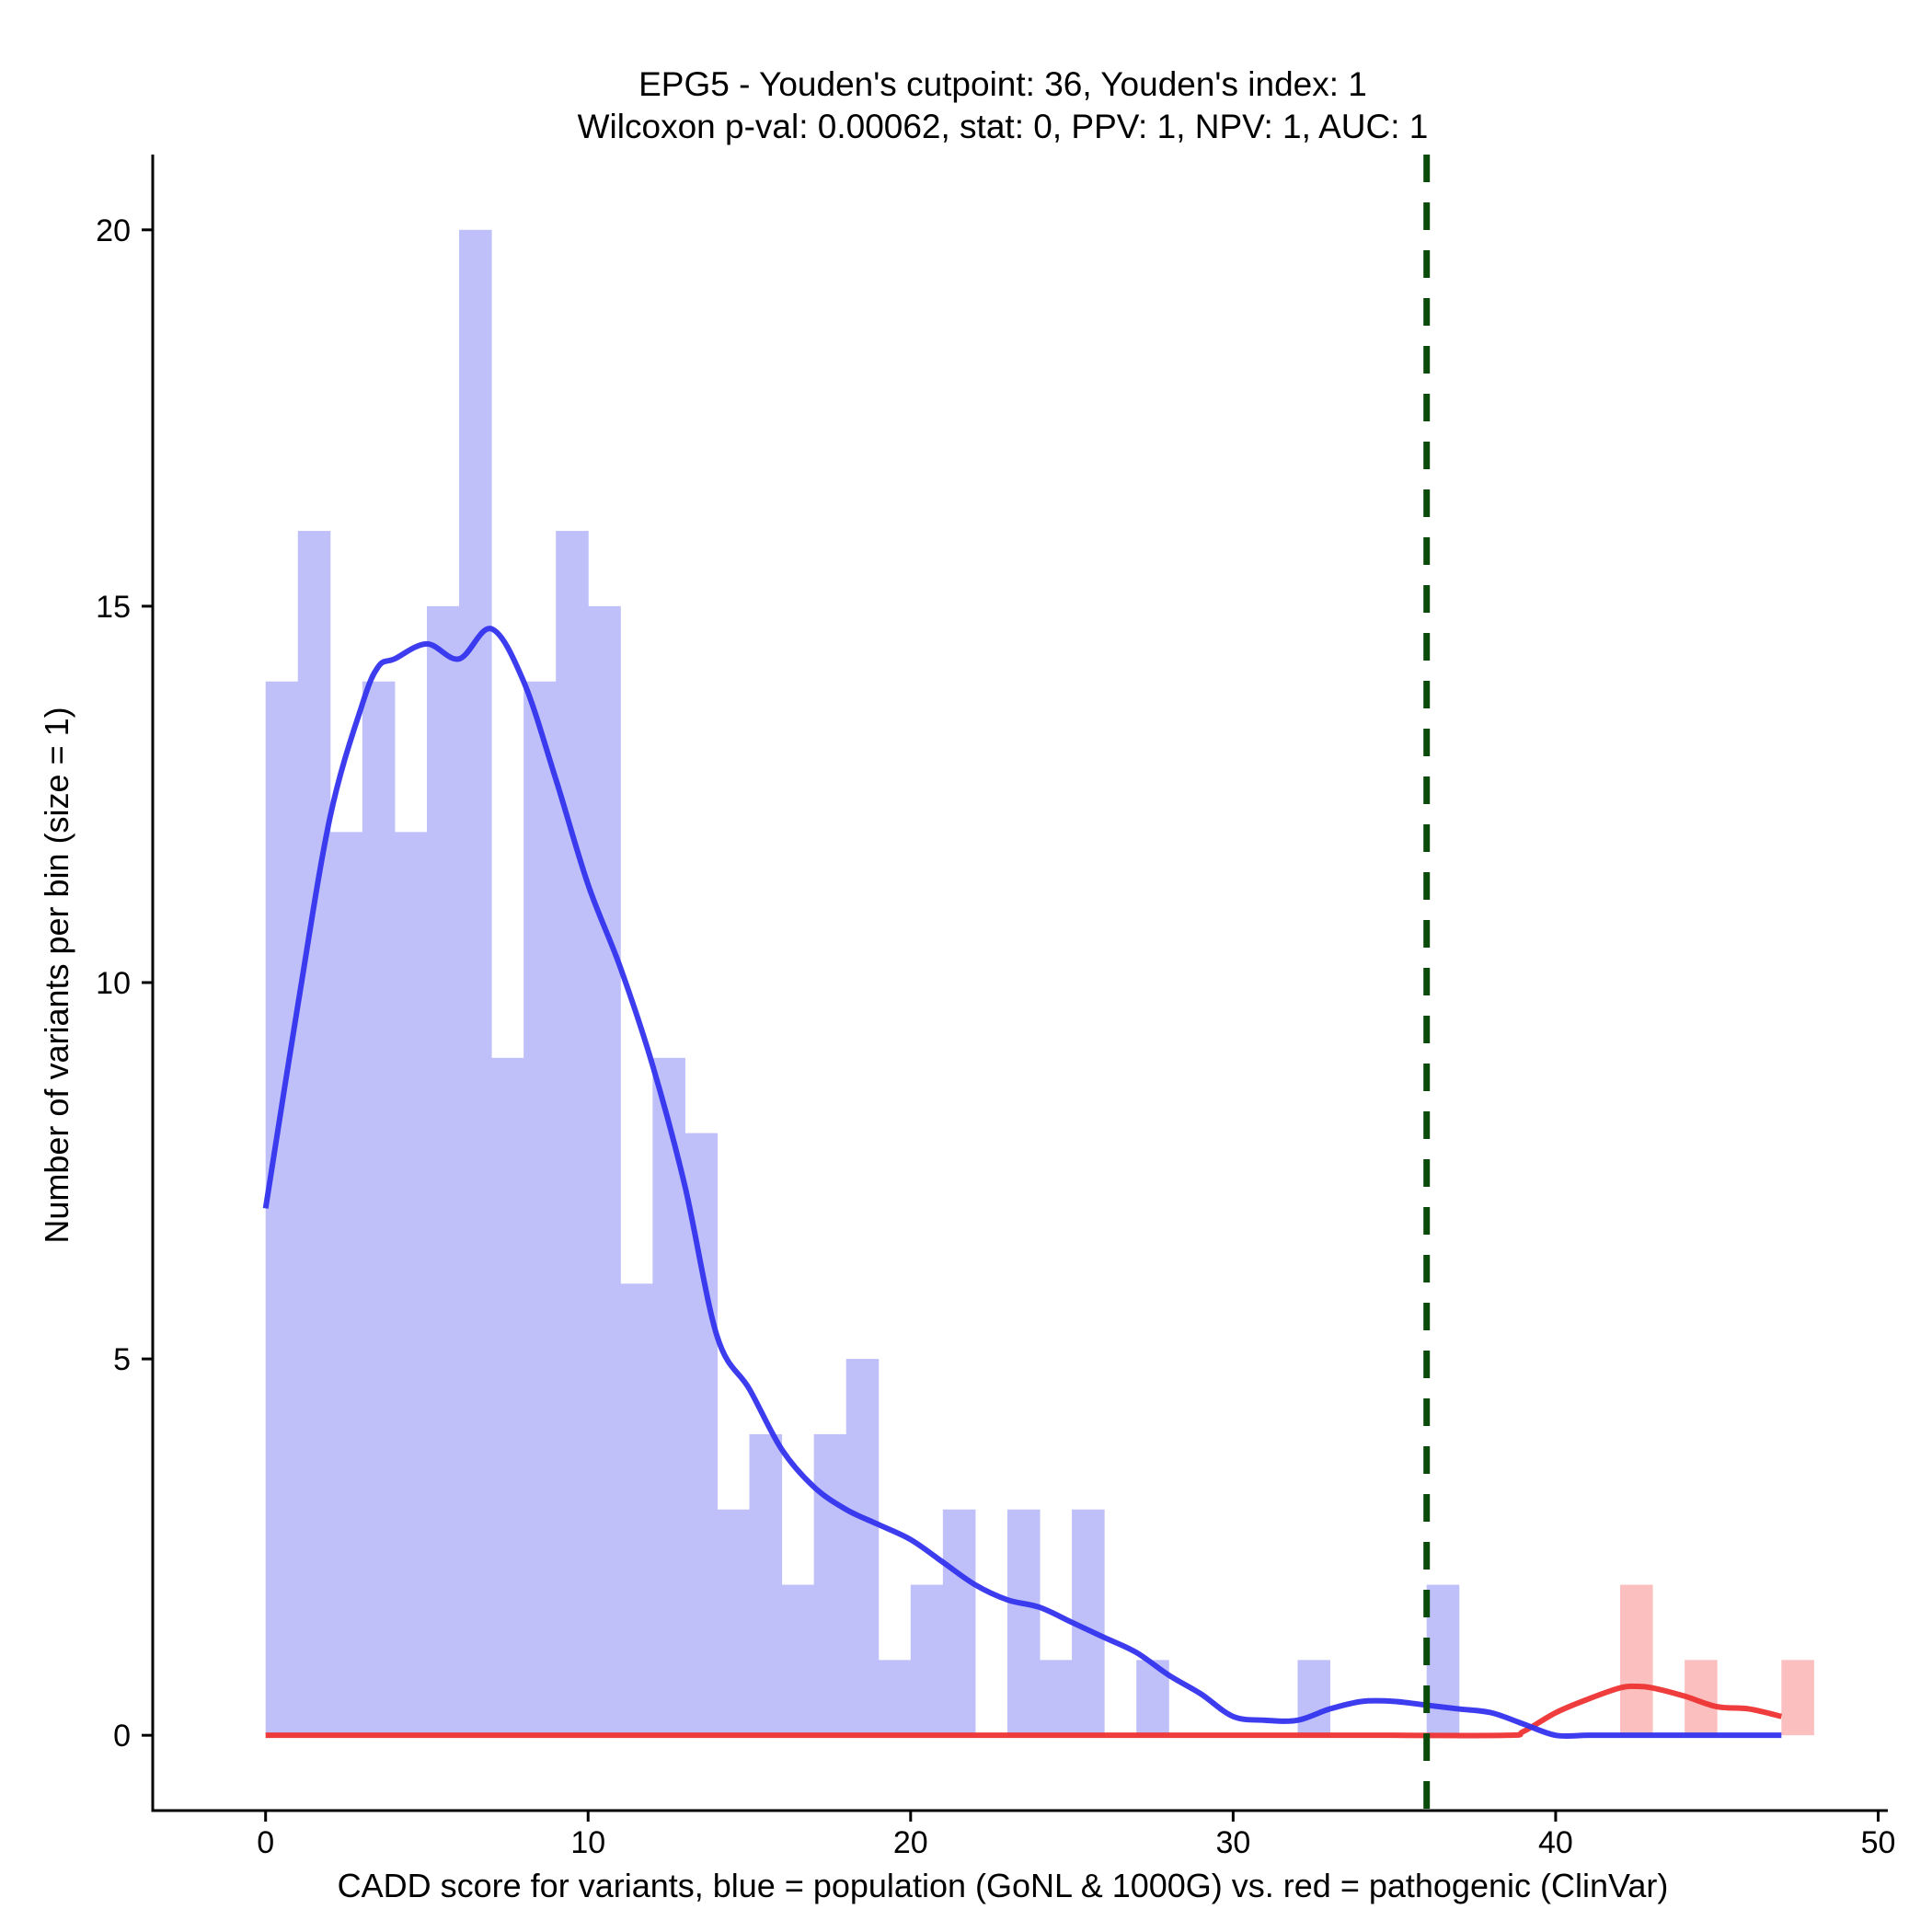 The height and width of the screenshot is (1932, 1932). What do you see at coordinates (265, 1842) in the screenshot?
I see `x-tick-label-0: 0` at bounding box center [265, 1842].